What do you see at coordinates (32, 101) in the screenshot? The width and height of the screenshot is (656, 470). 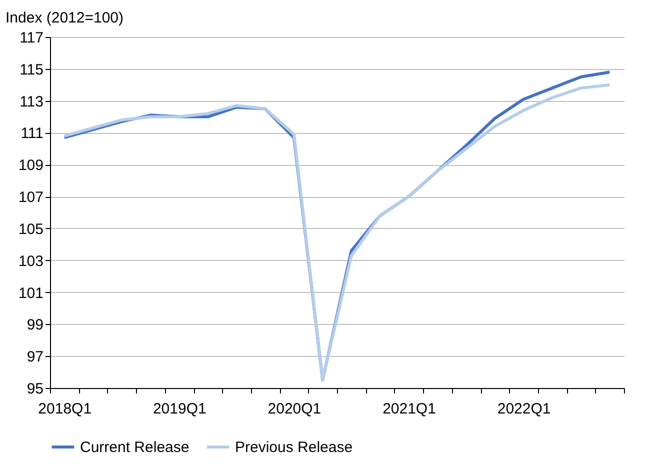 I see `y-tick-label: 113` at bounding box center [32, 101].